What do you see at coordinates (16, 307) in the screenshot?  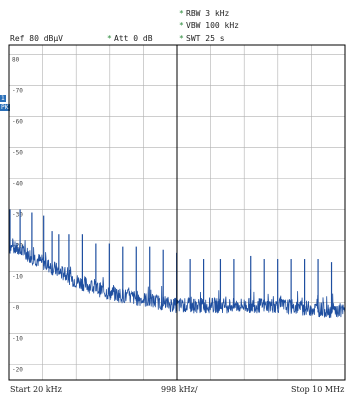 I see `y-tick-label: -0` at bounding box center [16, 307].